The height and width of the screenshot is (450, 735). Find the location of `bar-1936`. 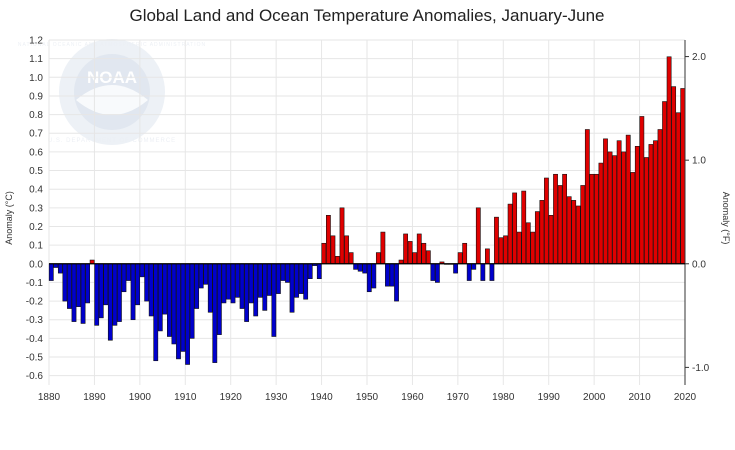

bar-1936 is located at coordinates (306, 281).